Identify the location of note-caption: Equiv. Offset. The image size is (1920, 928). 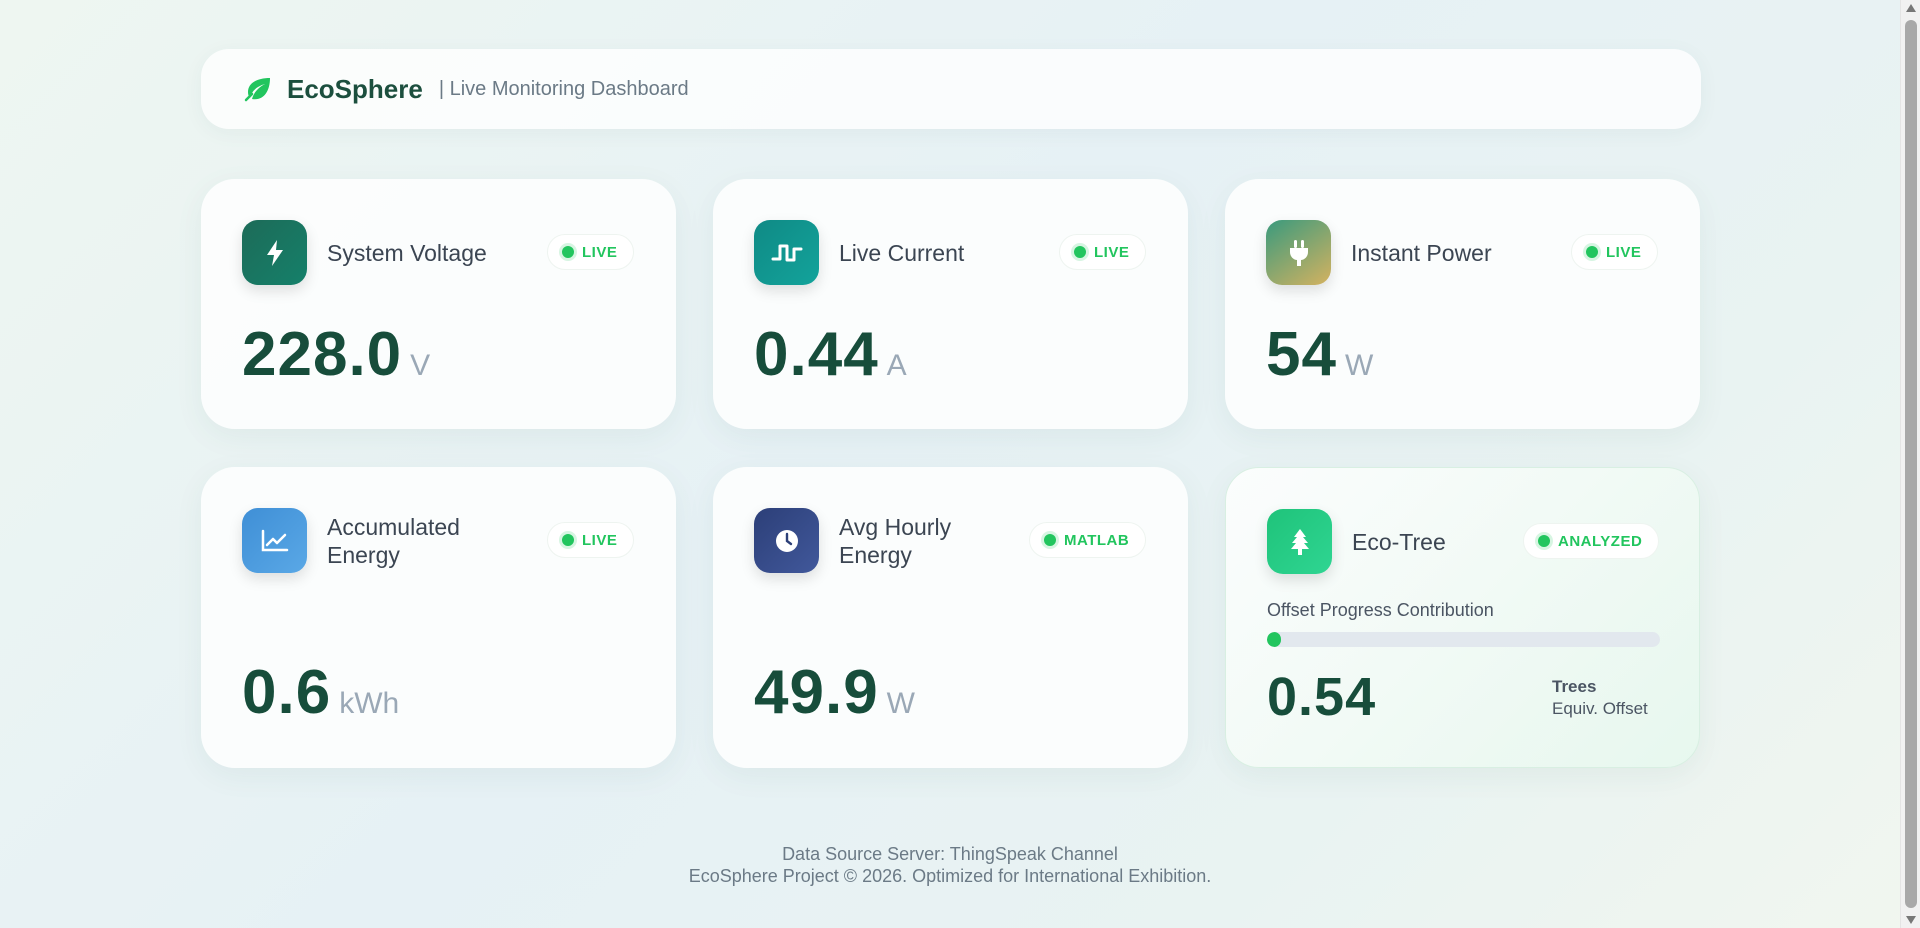
(1600, 708).